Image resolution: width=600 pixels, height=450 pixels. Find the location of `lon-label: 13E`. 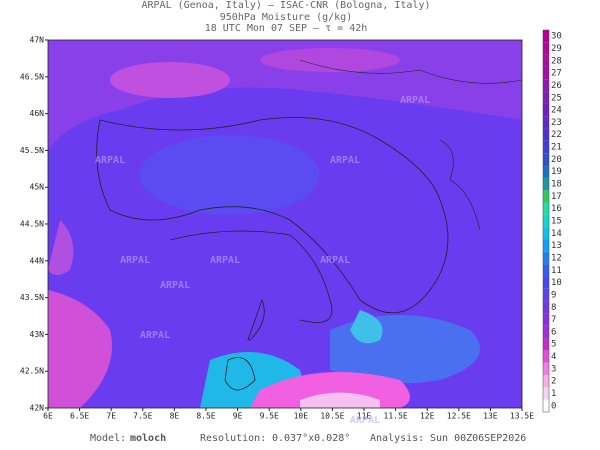

lon-label: 13E is located at coordinates (490, 416).